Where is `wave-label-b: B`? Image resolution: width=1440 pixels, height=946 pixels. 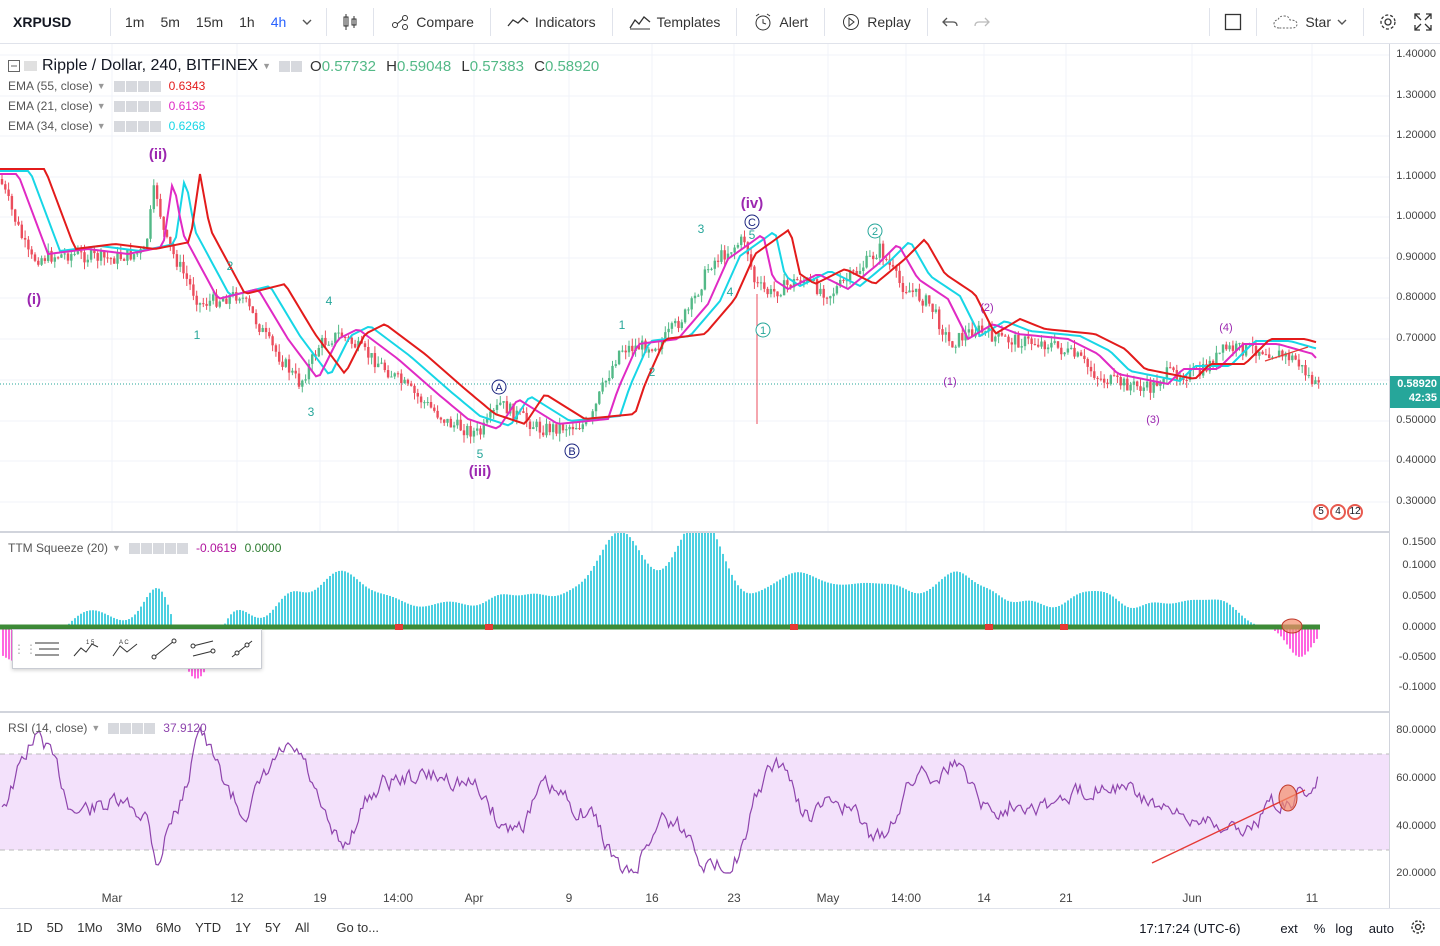
wave-label-b: B is located at coordinates (571, 452).